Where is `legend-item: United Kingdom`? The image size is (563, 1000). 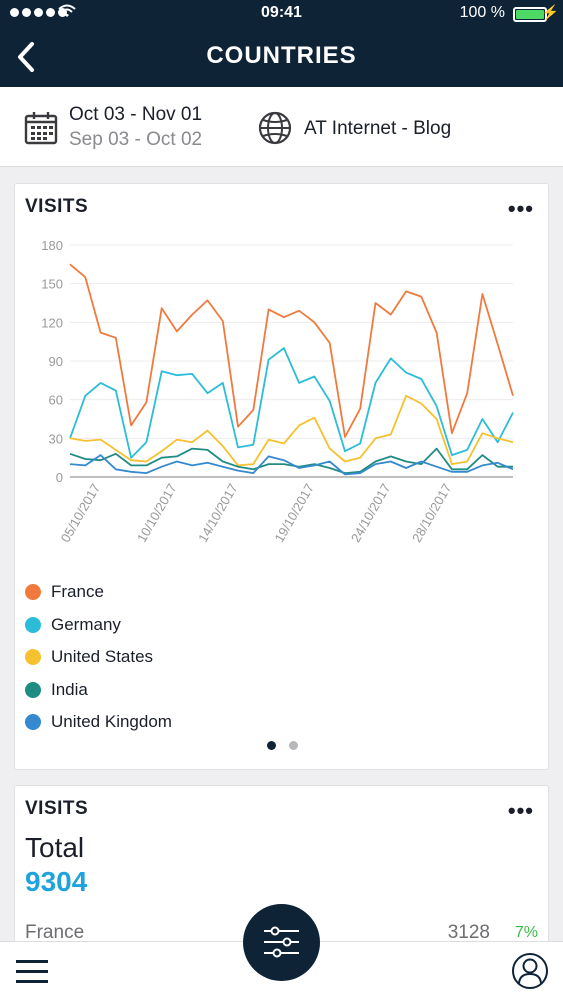 legend-item: United Kingdom is located at coordinates (98, 722).